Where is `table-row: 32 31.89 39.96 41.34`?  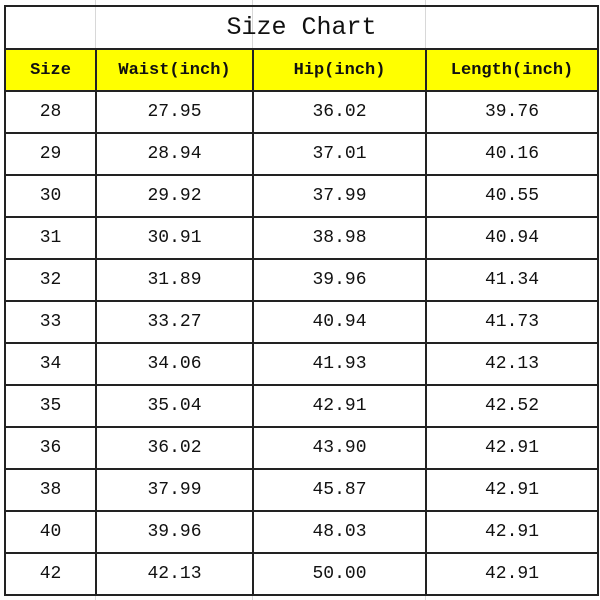 table-row: 32 31.89 39.96 41.34 is located at coordinates (302, 280).